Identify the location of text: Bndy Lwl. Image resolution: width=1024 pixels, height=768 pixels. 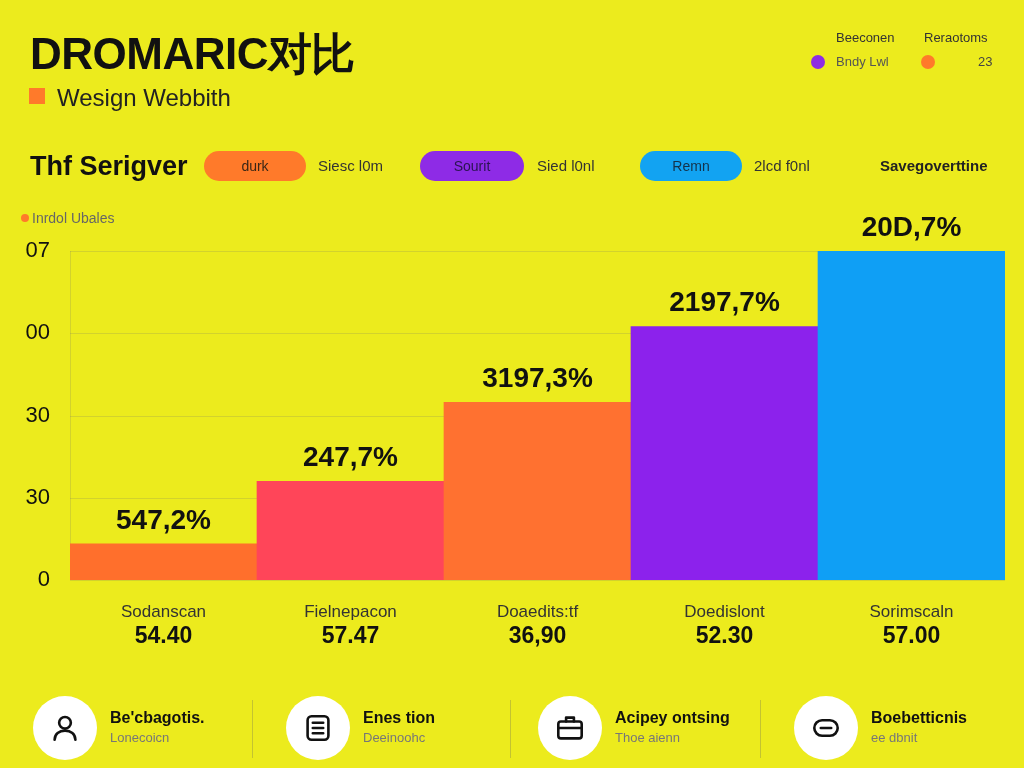
(862, 62).